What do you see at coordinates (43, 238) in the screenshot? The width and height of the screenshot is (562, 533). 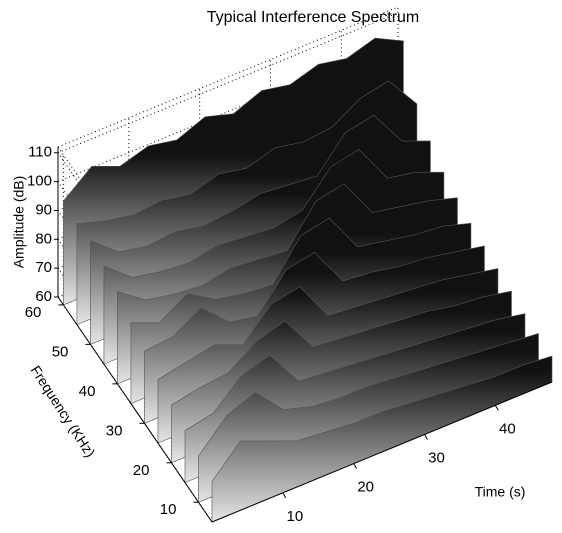 I see `z-tick-label: 80` at bounding box center [43, 238].